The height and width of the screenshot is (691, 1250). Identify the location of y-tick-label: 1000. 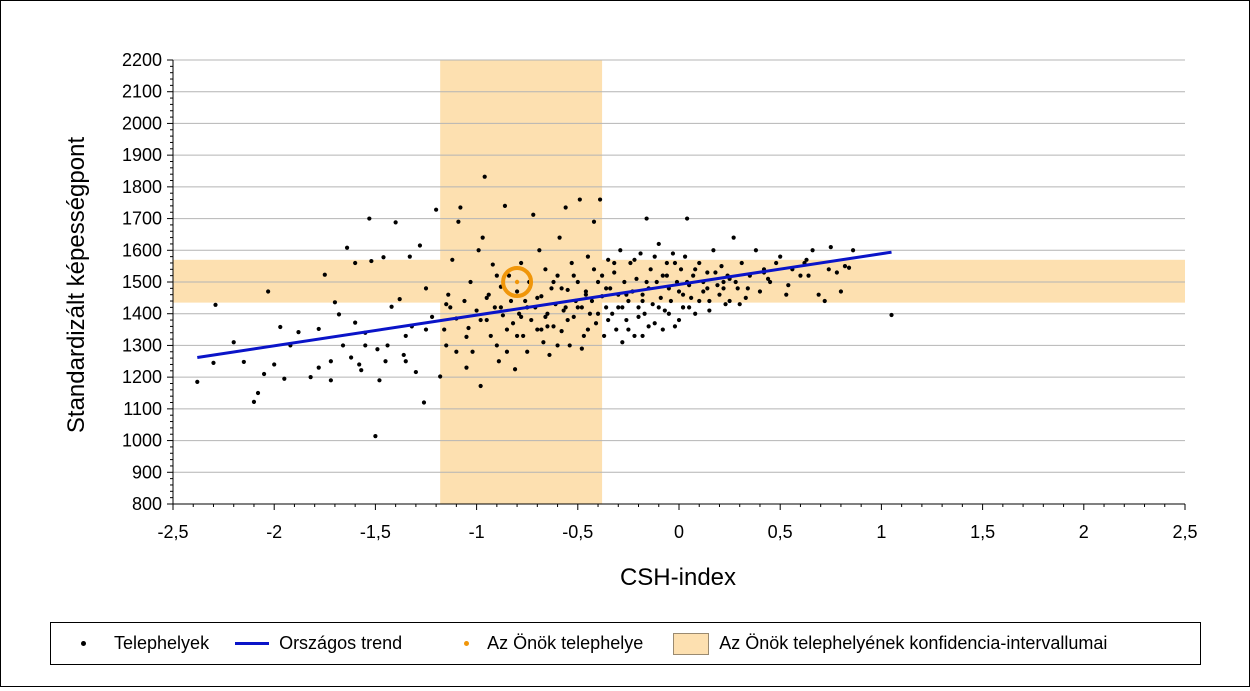
(142, 441).